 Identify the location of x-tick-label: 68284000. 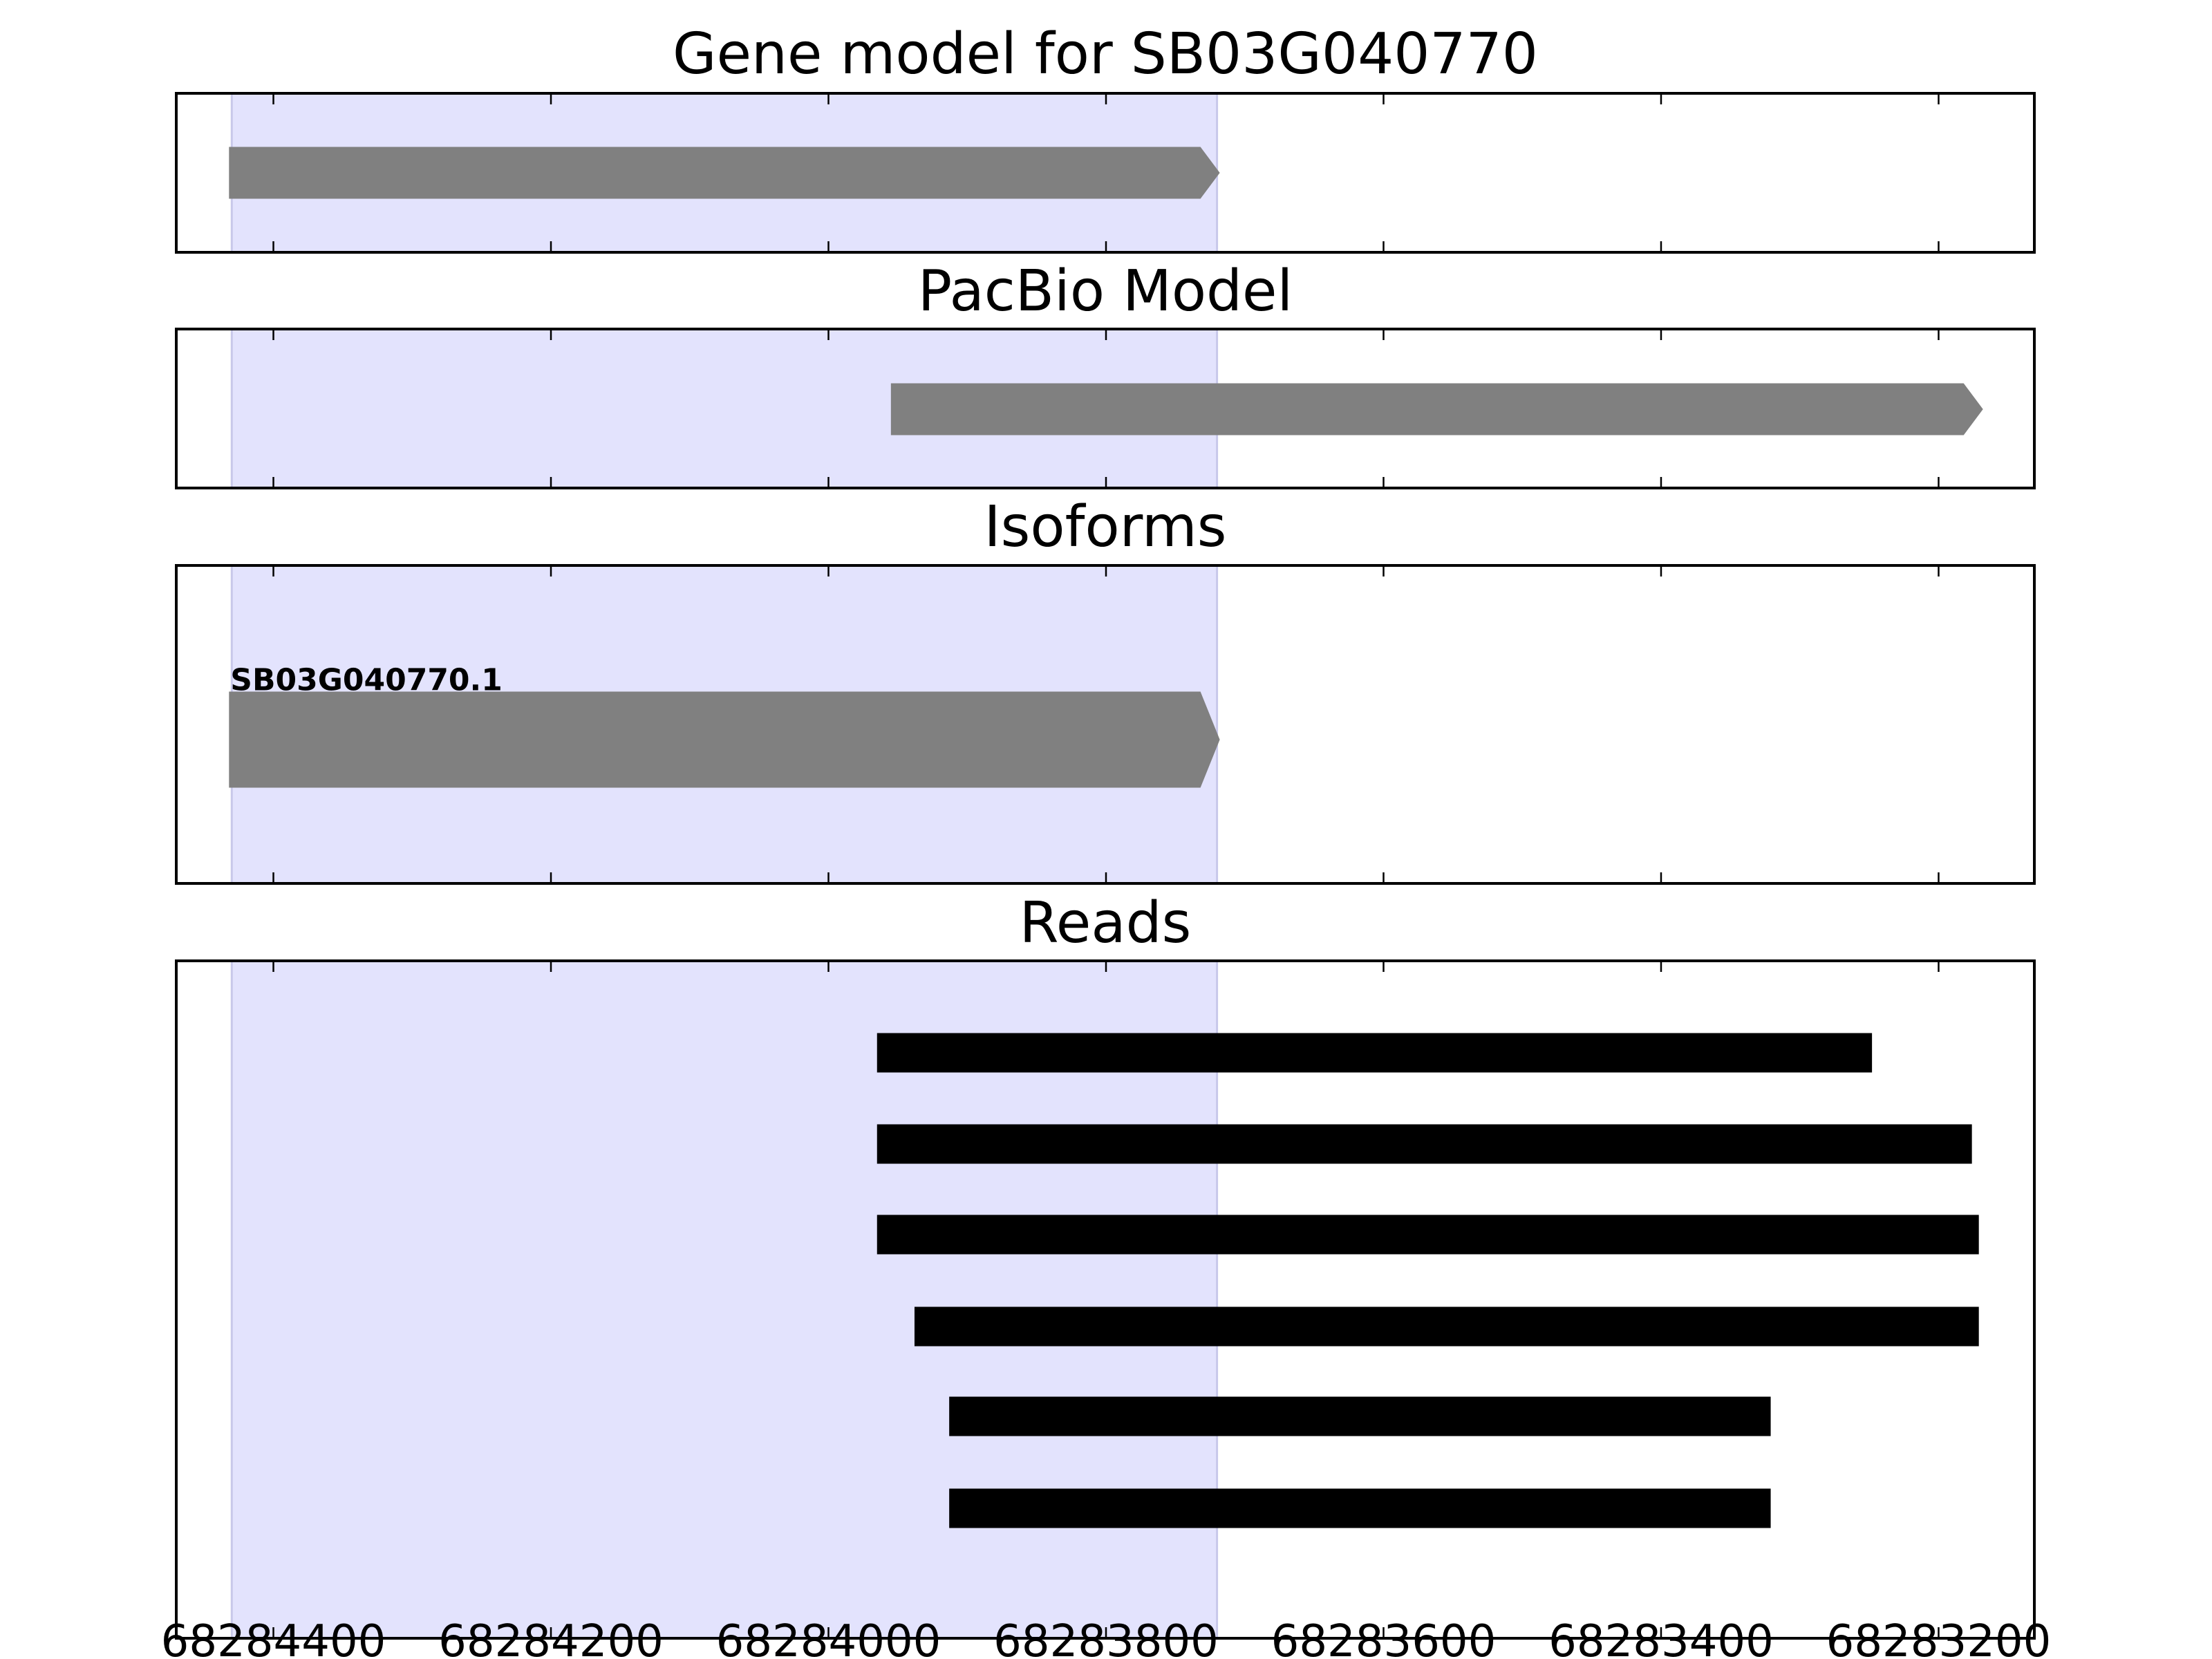
(828, 1638).